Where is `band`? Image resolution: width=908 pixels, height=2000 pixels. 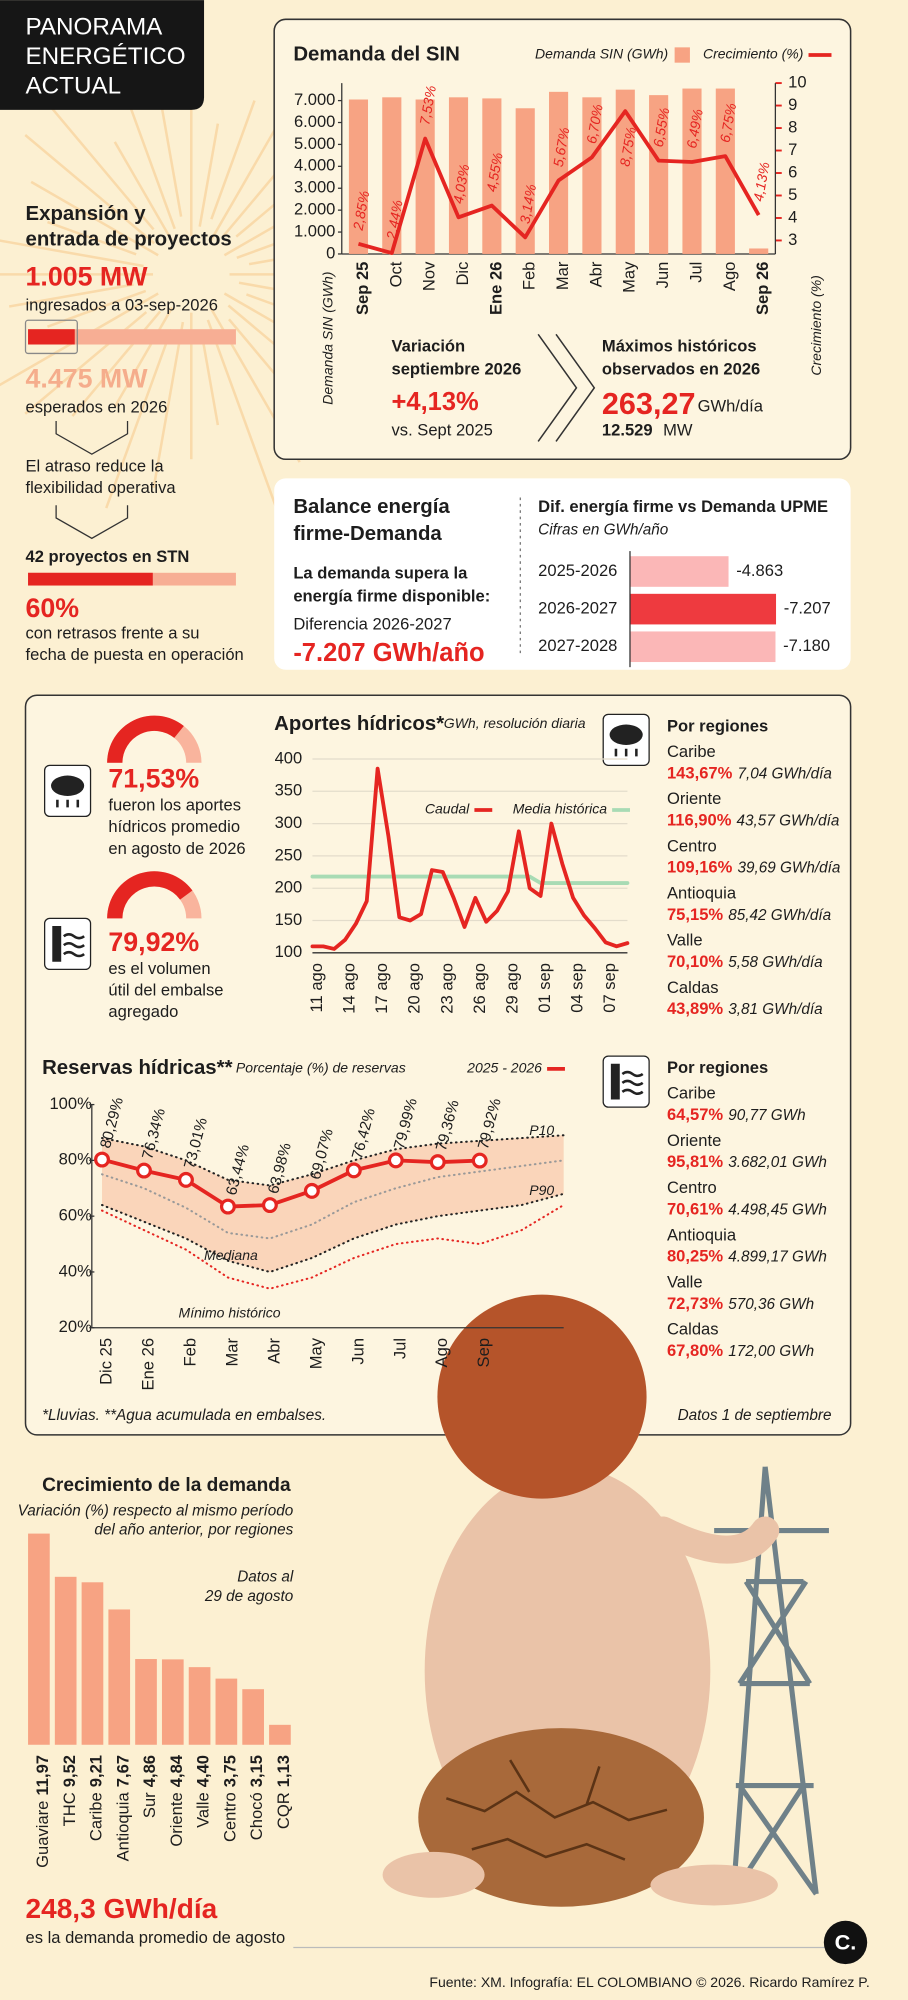
band is located at coordinates (333, 1203).